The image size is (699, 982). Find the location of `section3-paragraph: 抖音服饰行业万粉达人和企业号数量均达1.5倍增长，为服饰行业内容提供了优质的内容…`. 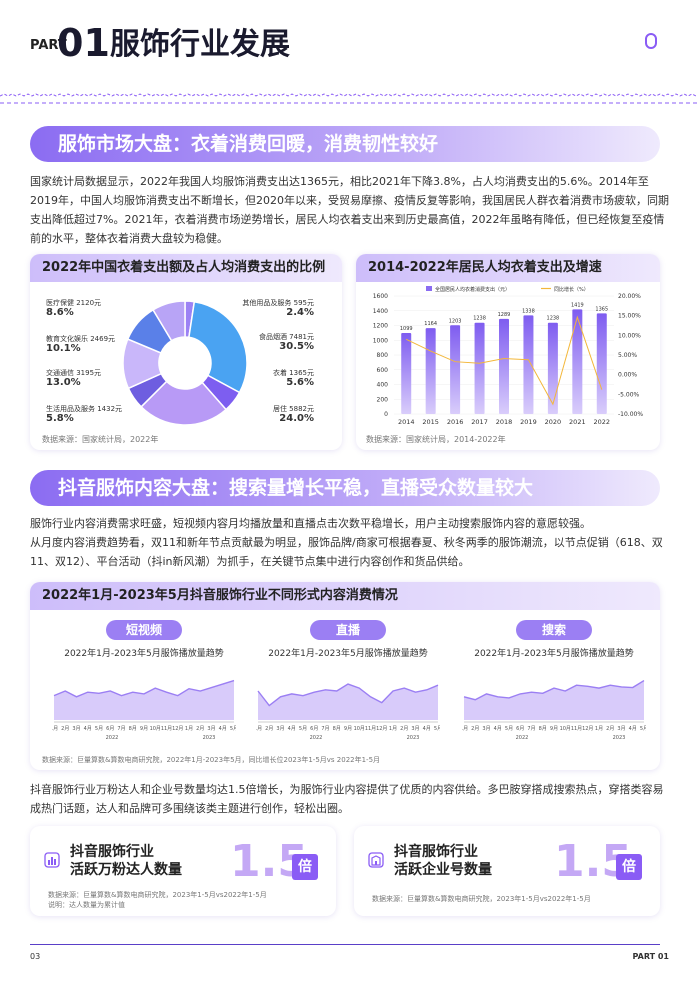

section3-paragraph: 抖音服饰行业万粉达人和企业号数量均达1.5倍增长，为服饰行业内容提供了优质的内容… is located at coordinates (347, 799).